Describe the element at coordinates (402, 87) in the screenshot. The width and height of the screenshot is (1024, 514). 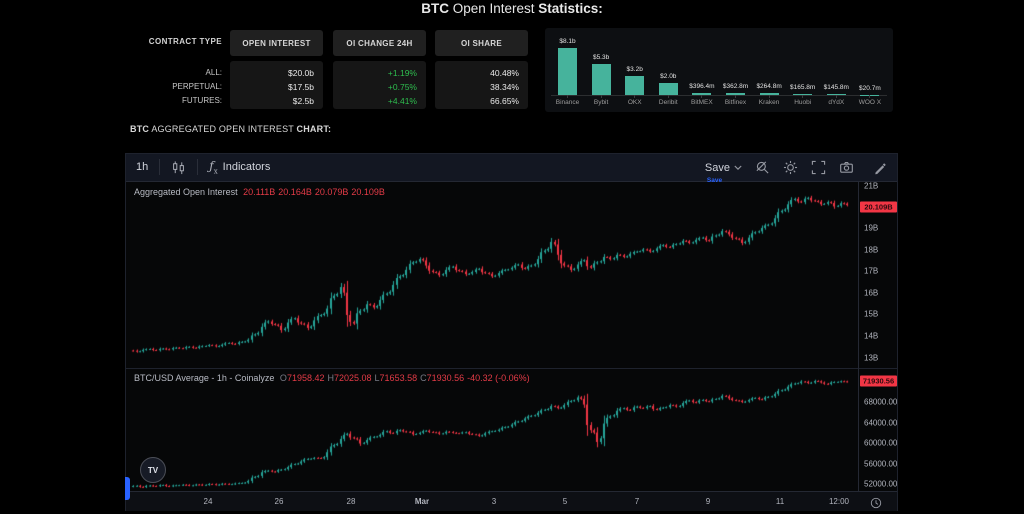
I see `stat-value: +0.75%` at that location.